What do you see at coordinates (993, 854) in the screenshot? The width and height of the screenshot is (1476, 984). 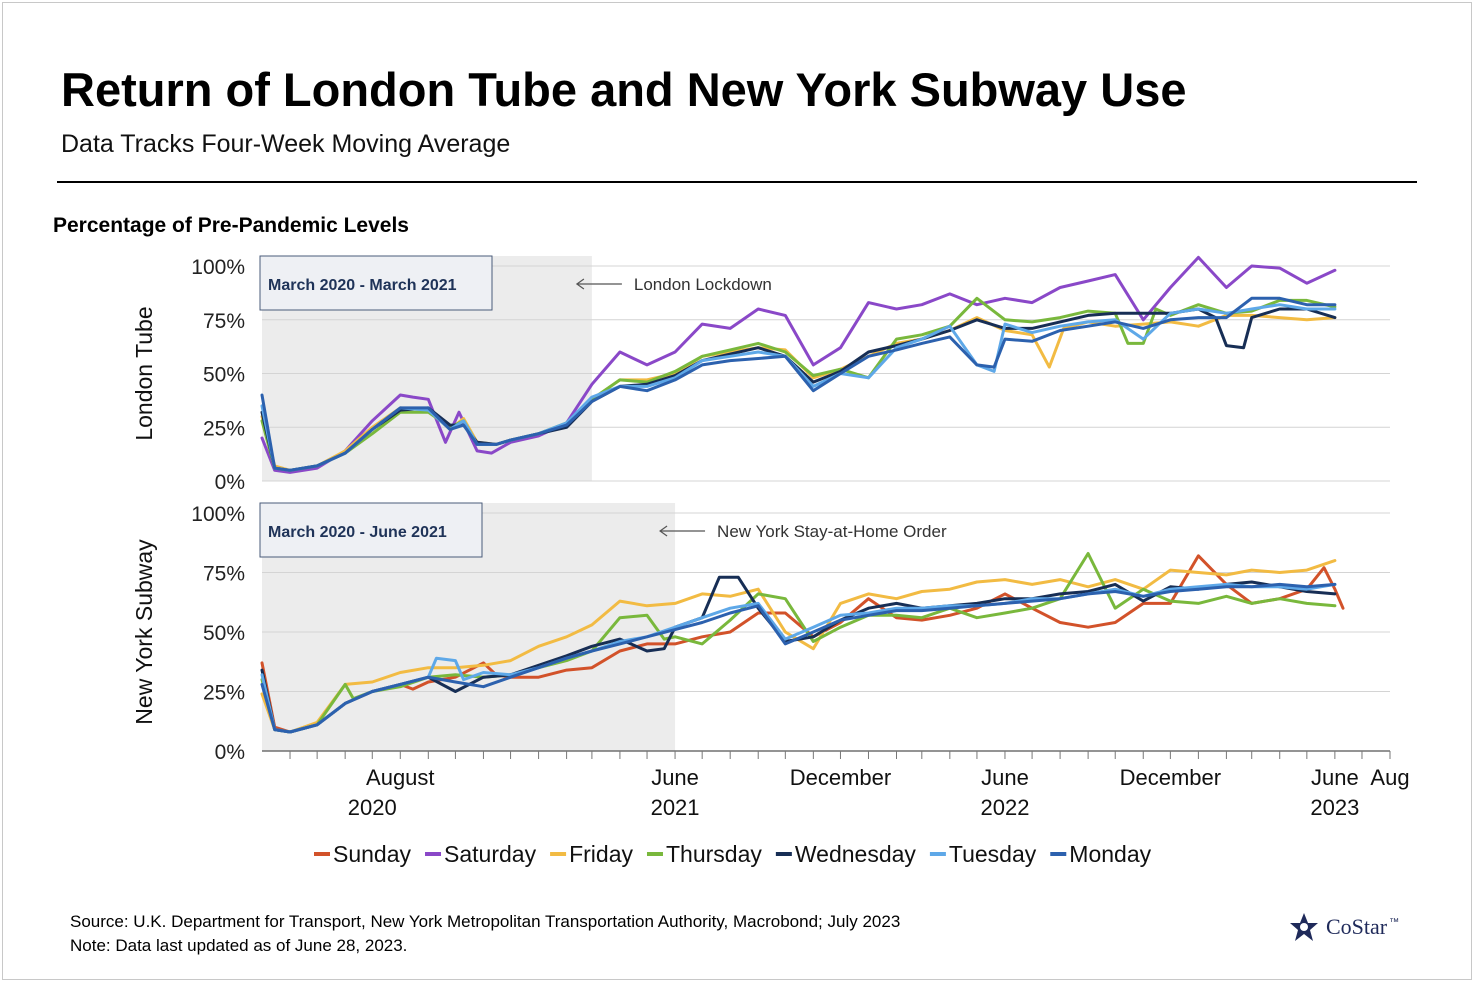 I see `legend-label-tuesday: Tuesday` at bounding box center [993, 854].